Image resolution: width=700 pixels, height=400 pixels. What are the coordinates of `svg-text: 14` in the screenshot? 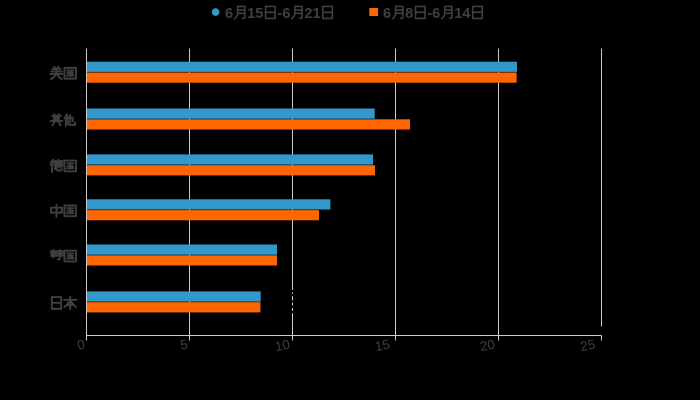 It's located at (462, 14).